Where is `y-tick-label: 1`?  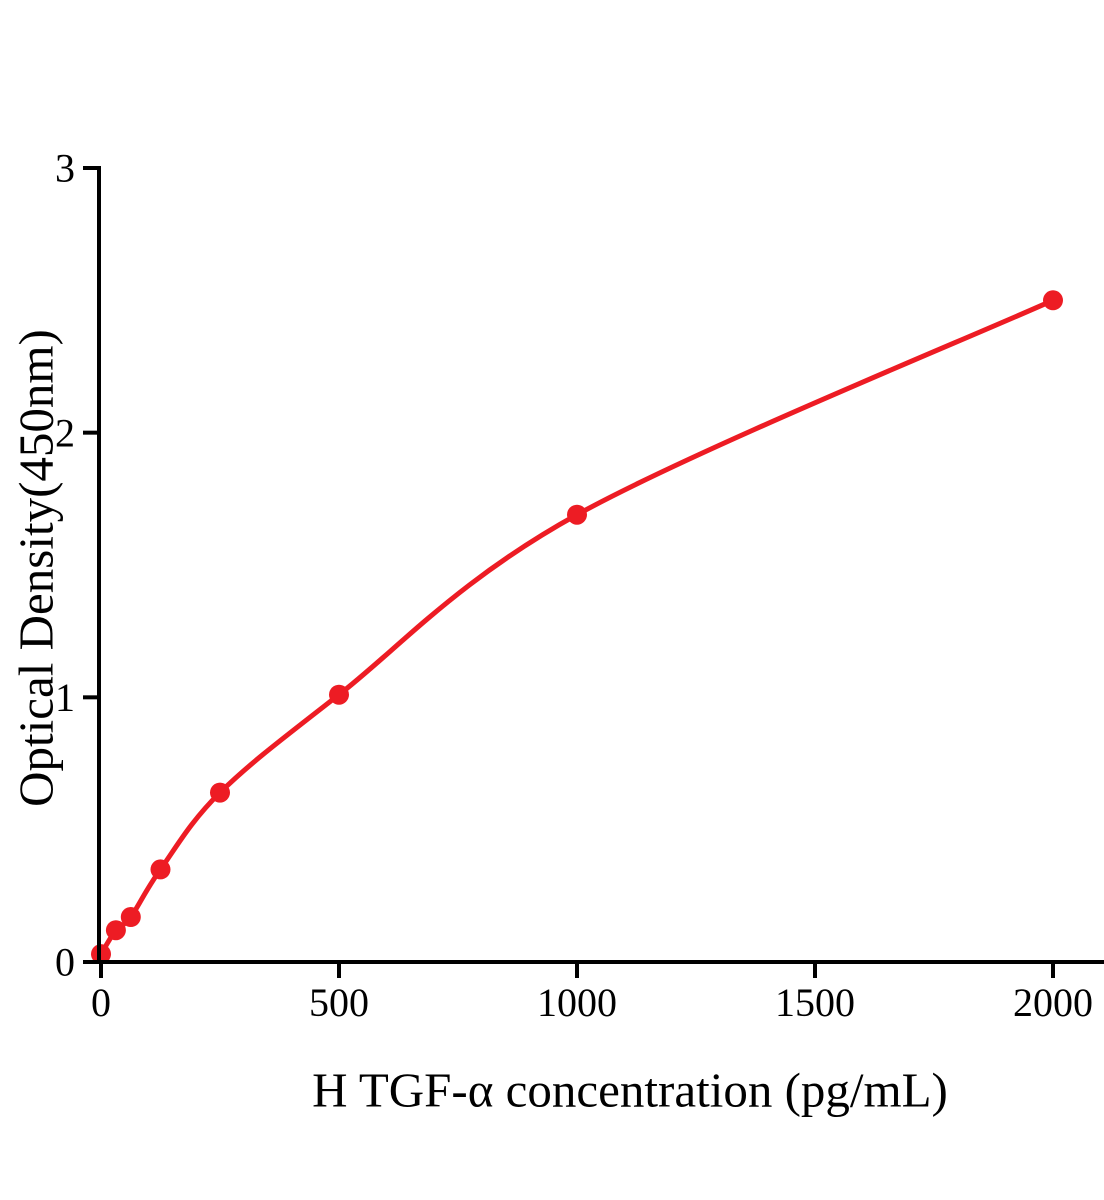 y-tick-label: 1 is located at coordinates (65, 697).